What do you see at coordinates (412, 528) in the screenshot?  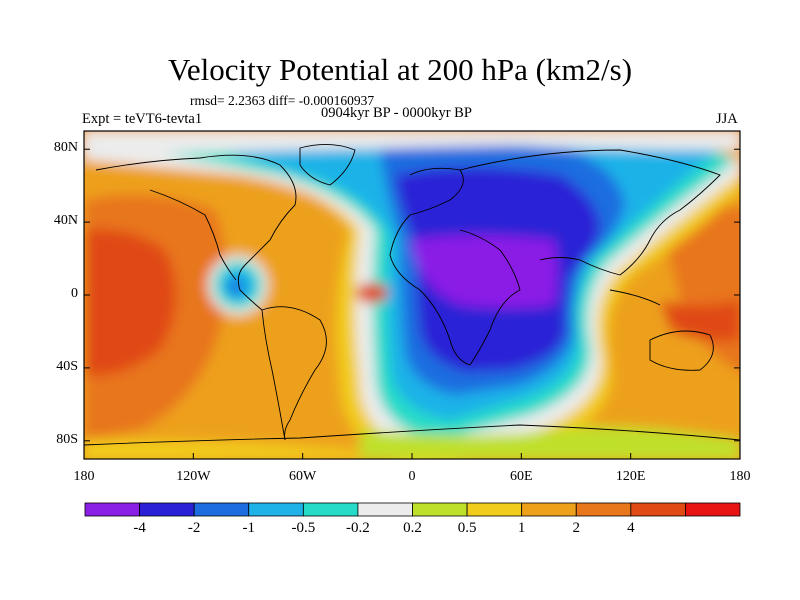 I see `colorbar-label: 0.2` at bounding box center [412, 528].